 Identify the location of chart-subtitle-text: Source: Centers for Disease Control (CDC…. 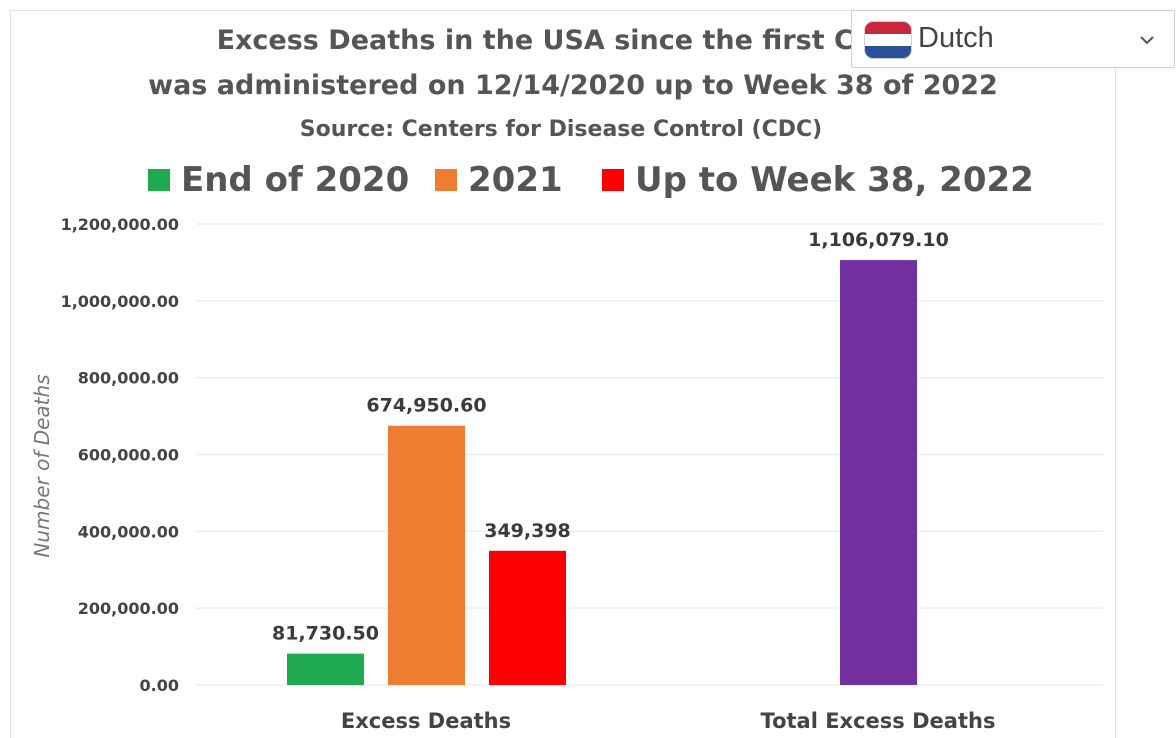
(561, 129).